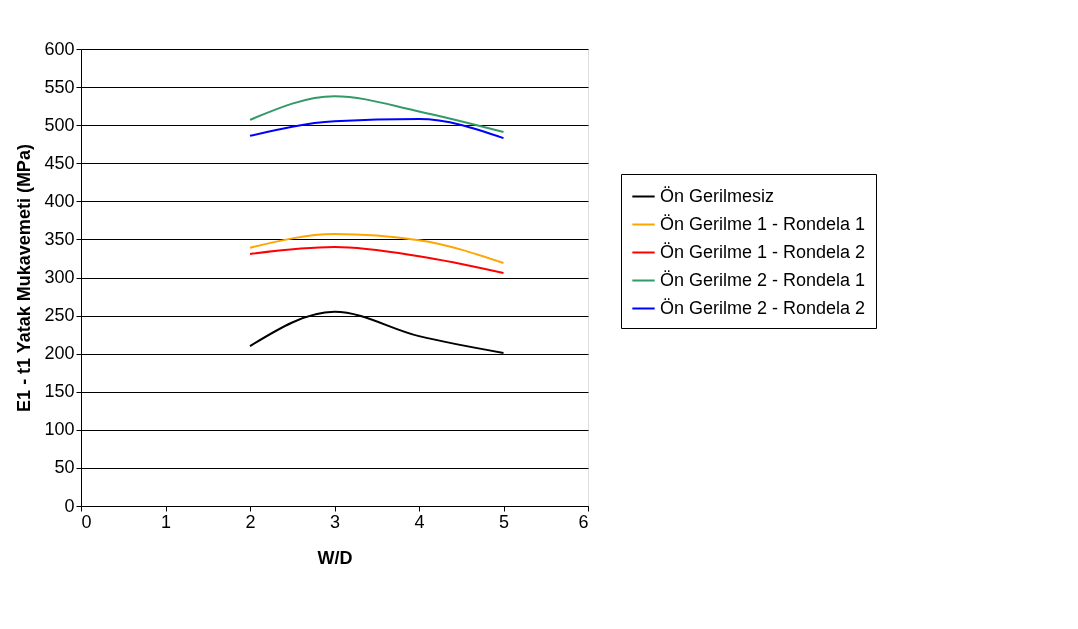 This screenshot has height=629, width=1078. I want to click on x-tick-label: 3, so click(335, 521).